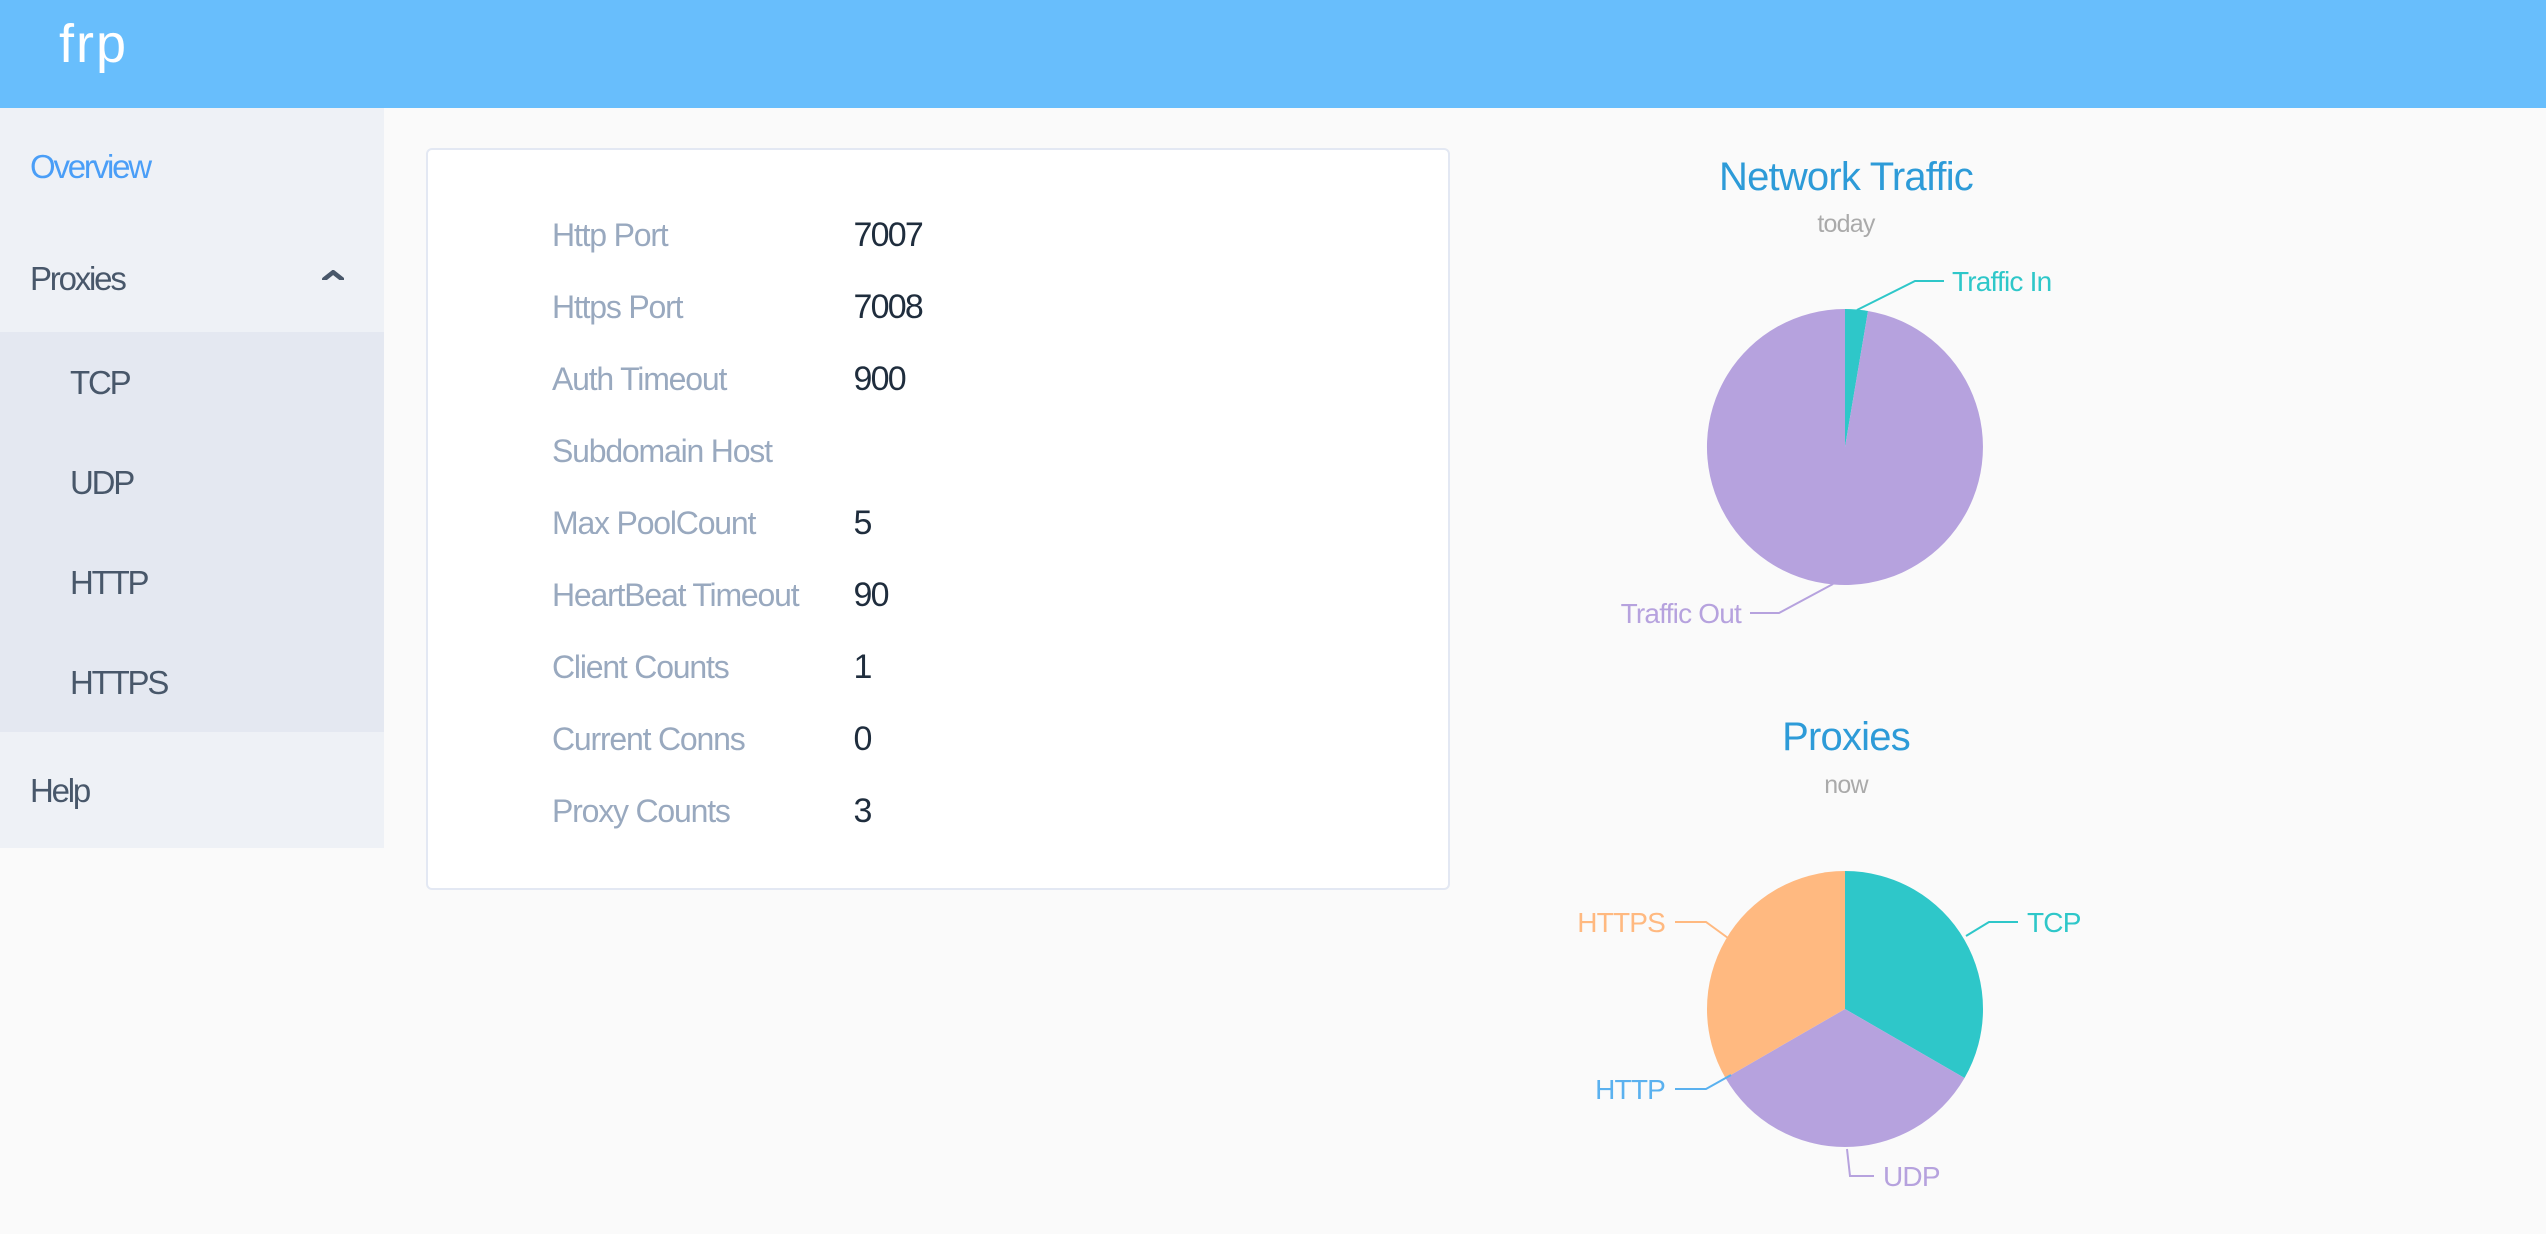 The width and height of the screenshot is (2546, 1234). Describe the element at coordinates (2054, 922) in the screenshot. I see `svg-text: TCP` at that location.